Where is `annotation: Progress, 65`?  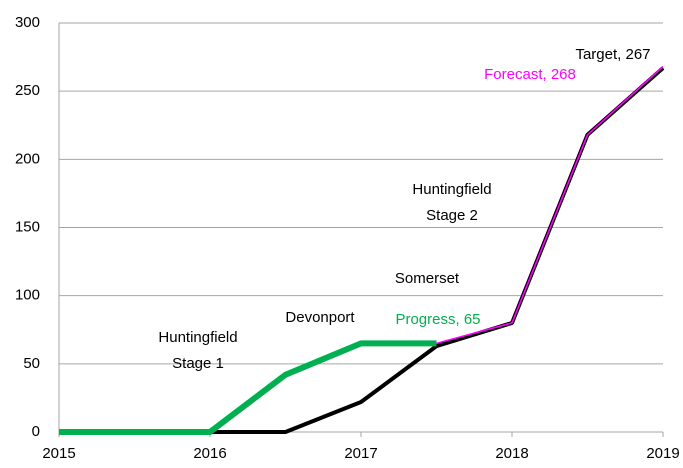 annotation: Progress, 65 is located at coordinates (437, 319).